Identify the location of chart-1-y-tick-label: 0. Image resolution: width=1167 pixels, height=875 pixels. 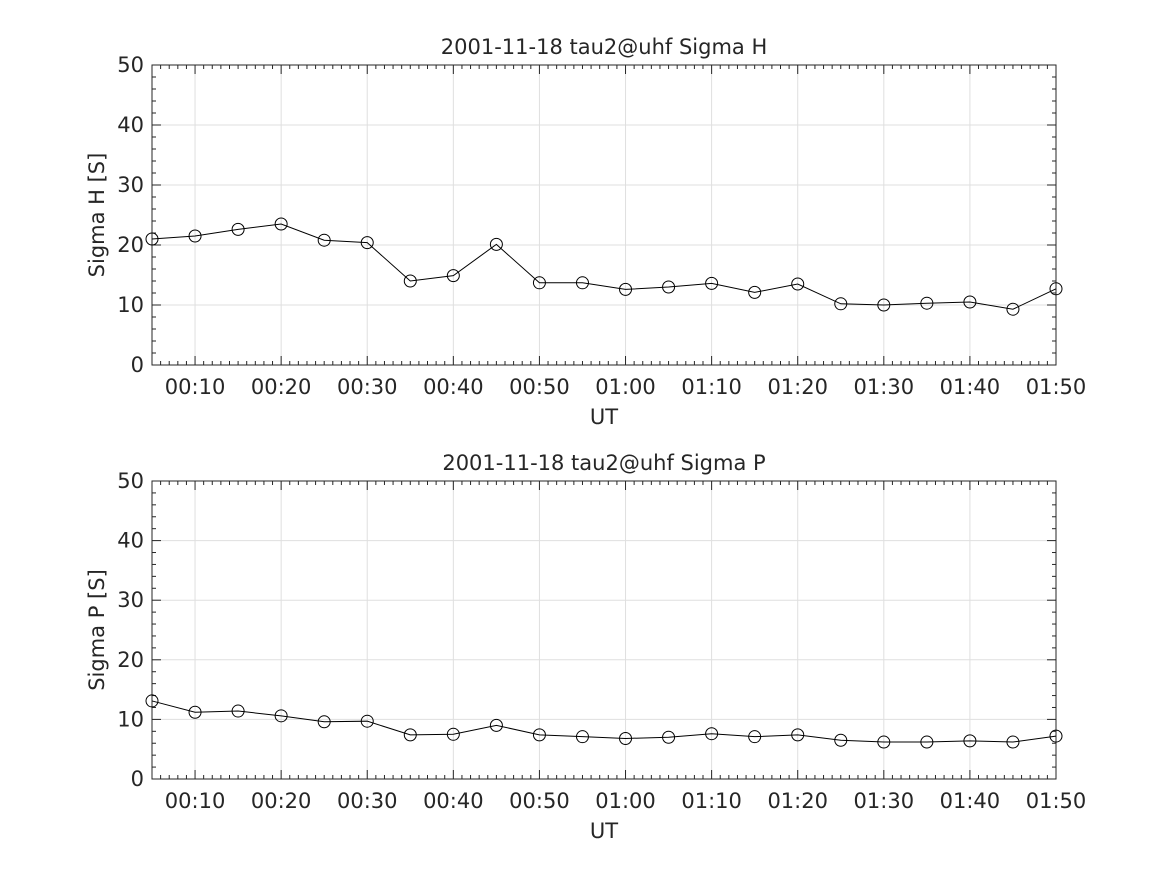
(137, 779).